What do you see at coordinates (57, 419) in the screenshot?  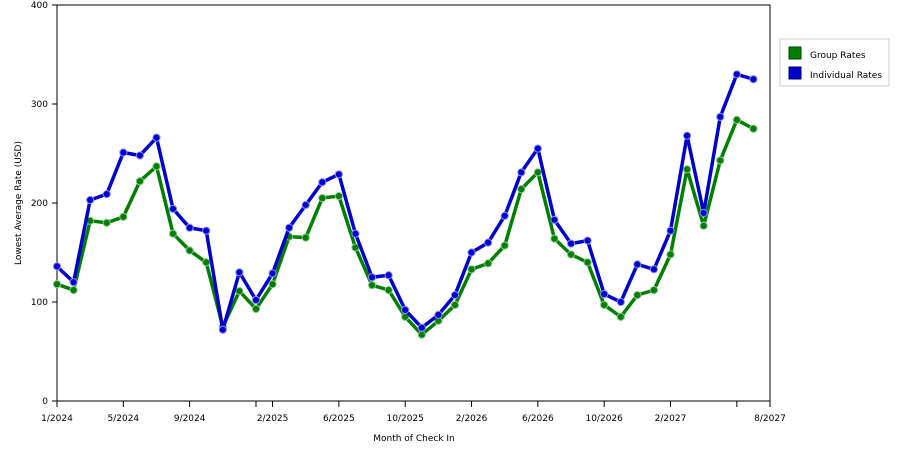 I see `x-tick-label: 1/2024` at bounding box center [57, 419].